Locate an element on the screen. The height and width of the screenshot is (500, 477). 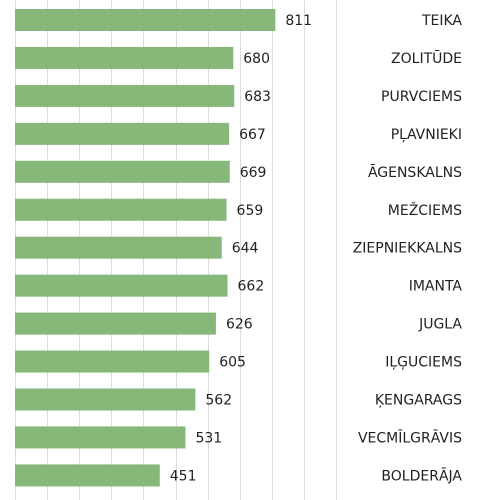
category-label: ZIEPNIEKKALNS is located at coordinates (407, 249).